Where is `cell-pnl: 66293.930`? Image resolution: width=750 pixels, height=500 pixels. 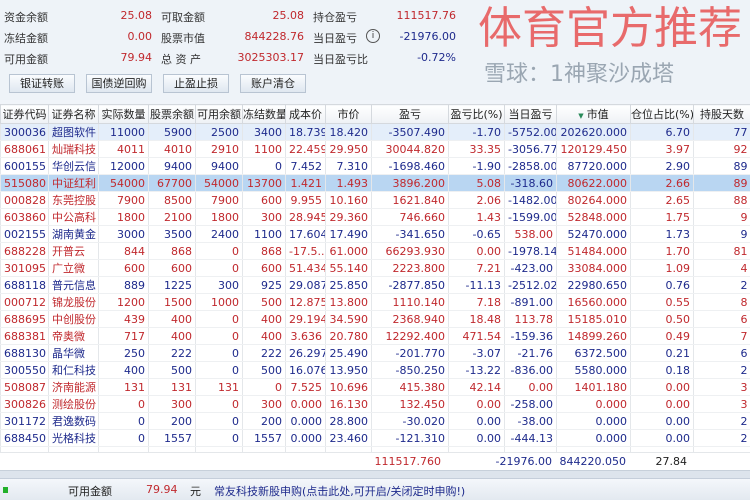 cell-pnl: 66293.930 is located at coordinates (410, 251).